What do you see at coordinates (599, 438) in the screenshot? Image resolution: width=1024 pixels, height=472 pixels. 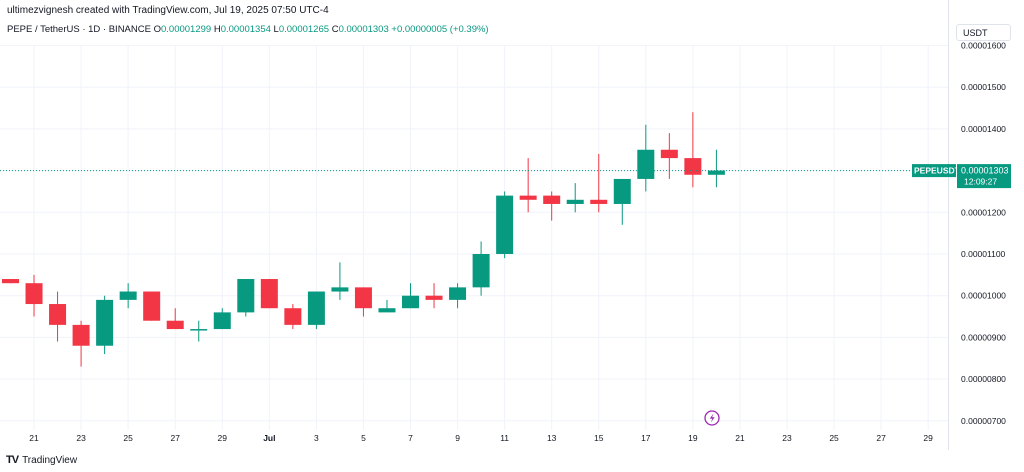 I see `x-tick-label: 15` at bounding box center [599, 438].